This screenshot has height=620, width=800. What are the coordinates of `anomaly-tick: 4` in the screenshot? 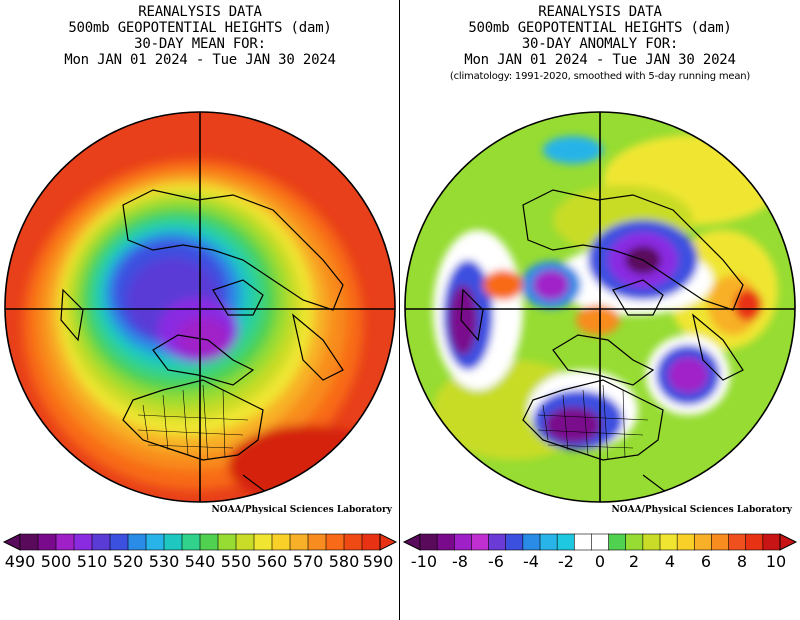 It's located at (670, 561).